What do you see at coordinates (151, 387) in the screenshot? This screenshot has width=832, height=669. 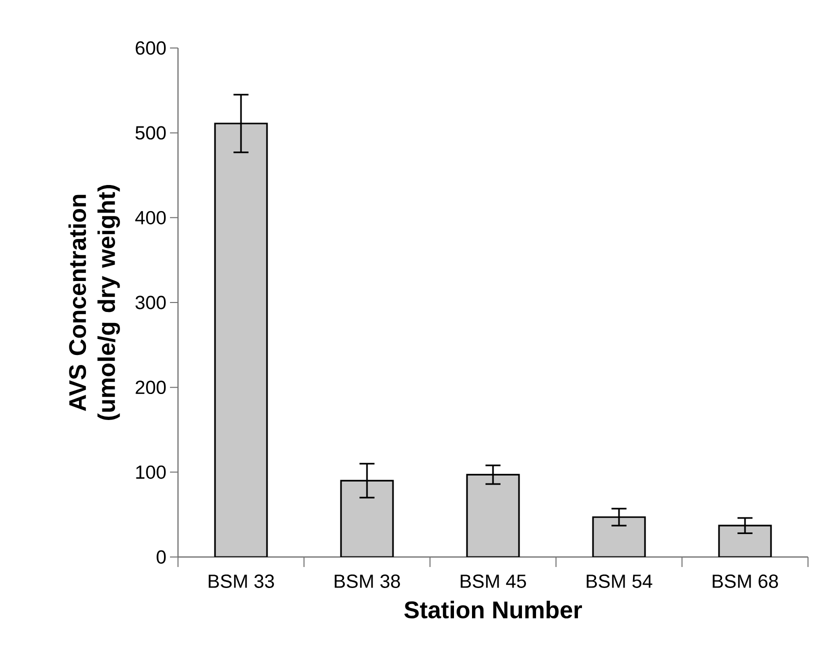 I see `y-tick-label: 200` at bounding box center [151, 387].